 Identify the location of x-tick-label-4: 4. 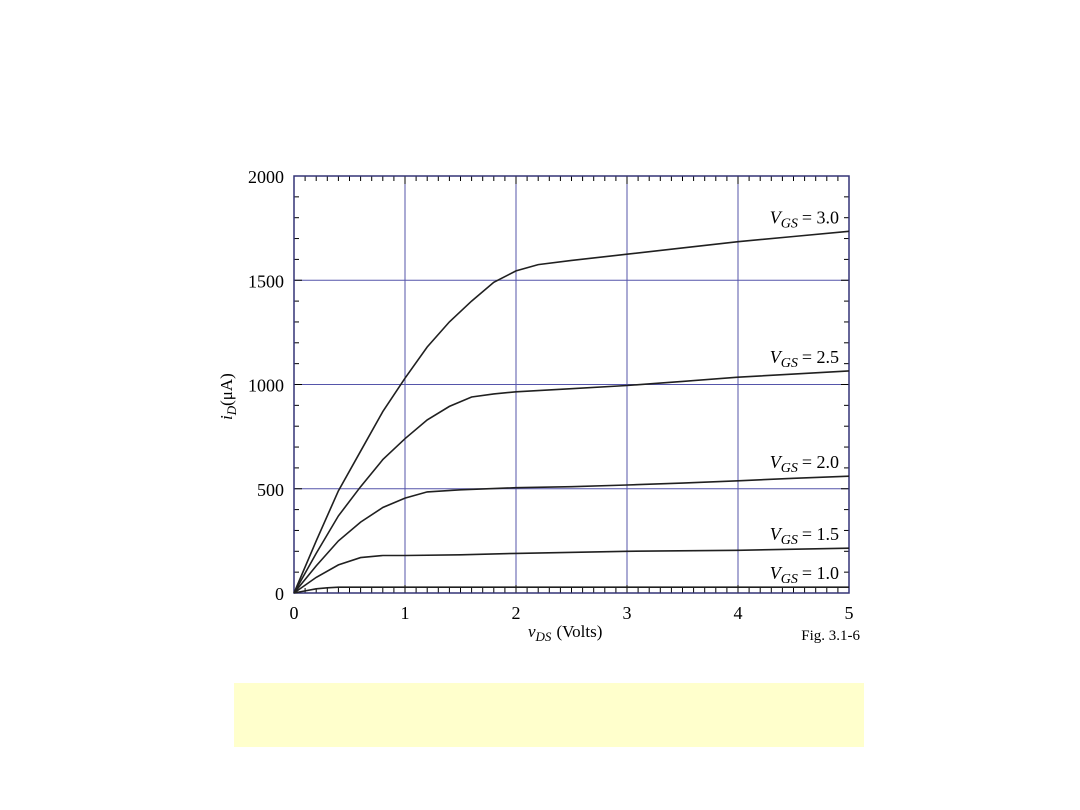
(738, 613).